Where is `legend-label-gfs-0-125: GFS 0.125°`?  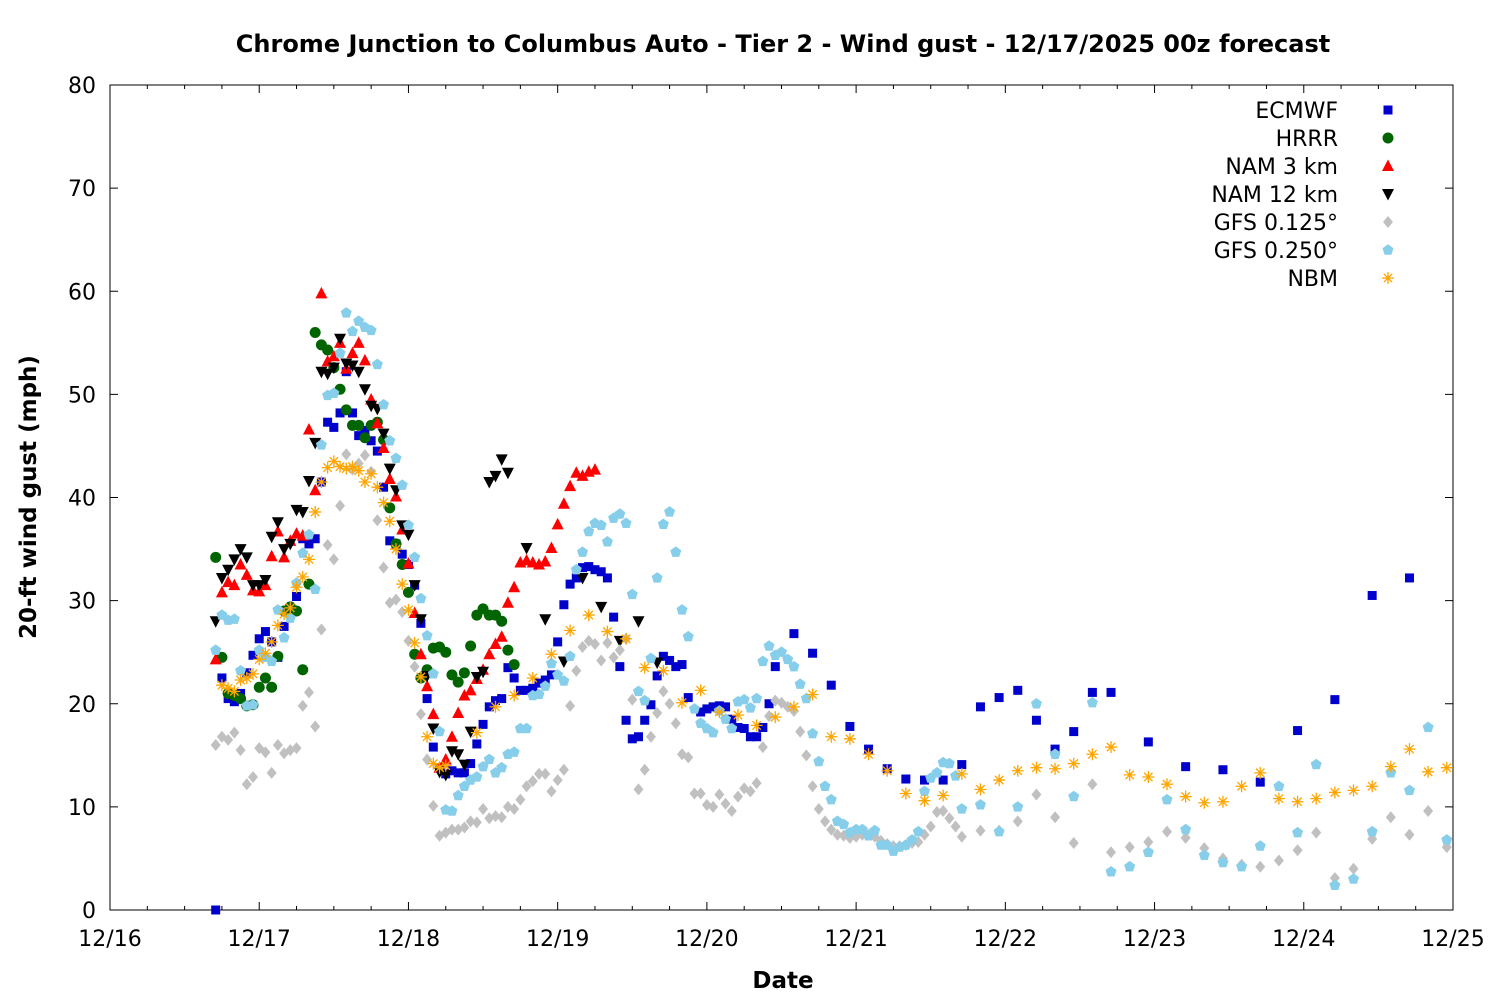
legend-label-gfs-0-125: GFS 0.125° is located at coordinates (1276, 223).